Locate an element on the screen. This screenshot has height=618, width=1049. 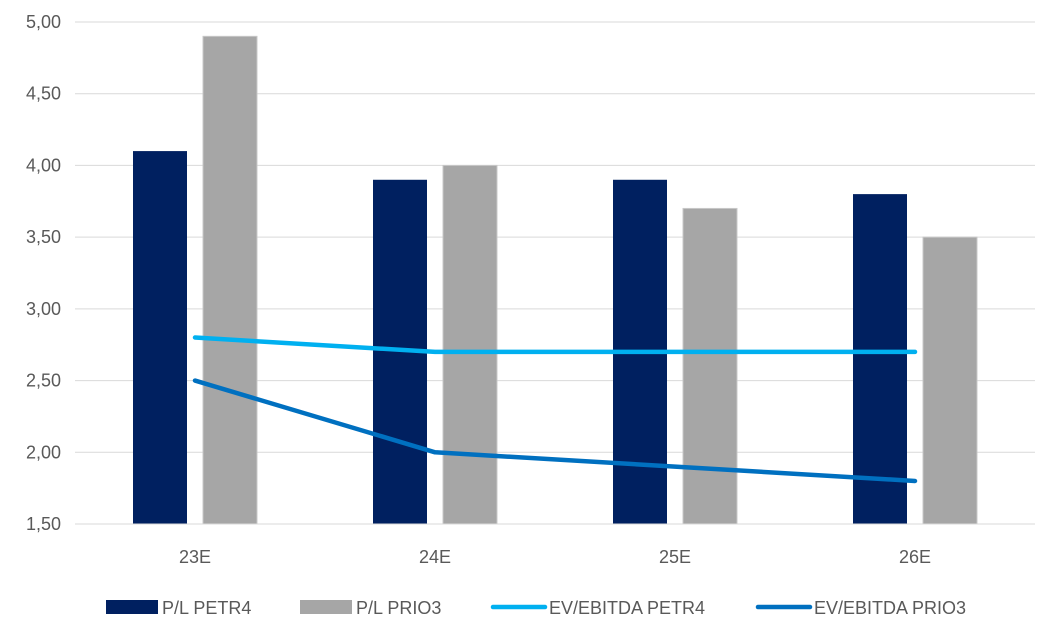
legend-label: P/L PETR4 is located at coordinates (206, 608).